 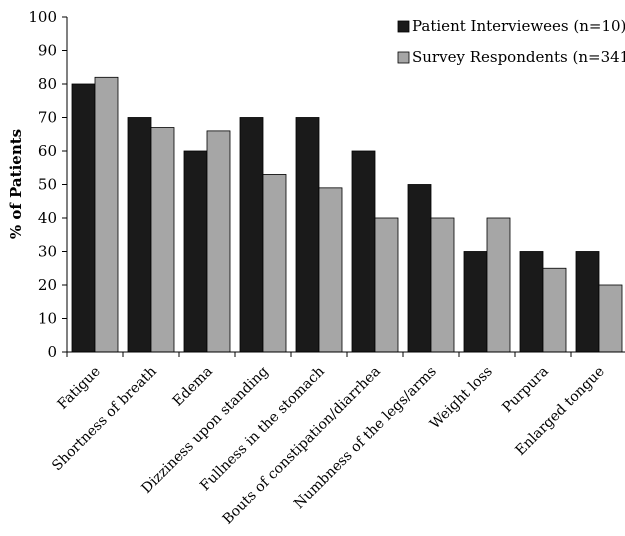 What do you see at coordinates (47, 252) in the screenshot?
I see `y-tick-label: 30` at bounding box center [47, 252].